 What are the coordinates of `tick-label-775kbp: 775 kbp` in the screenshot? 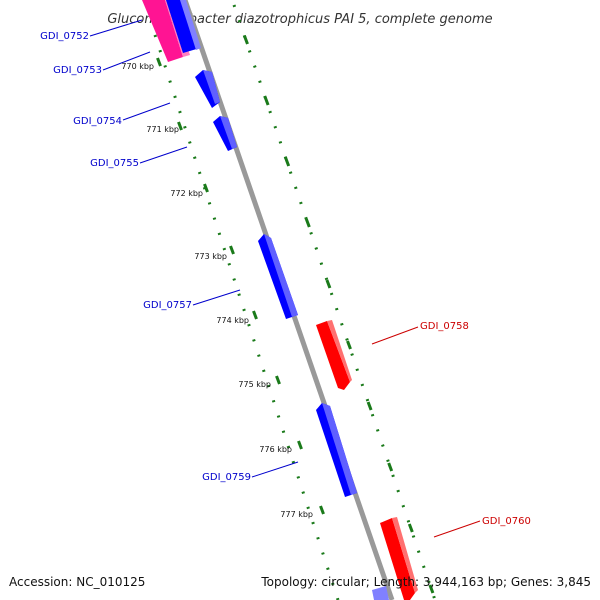 It's located at (254, 384).